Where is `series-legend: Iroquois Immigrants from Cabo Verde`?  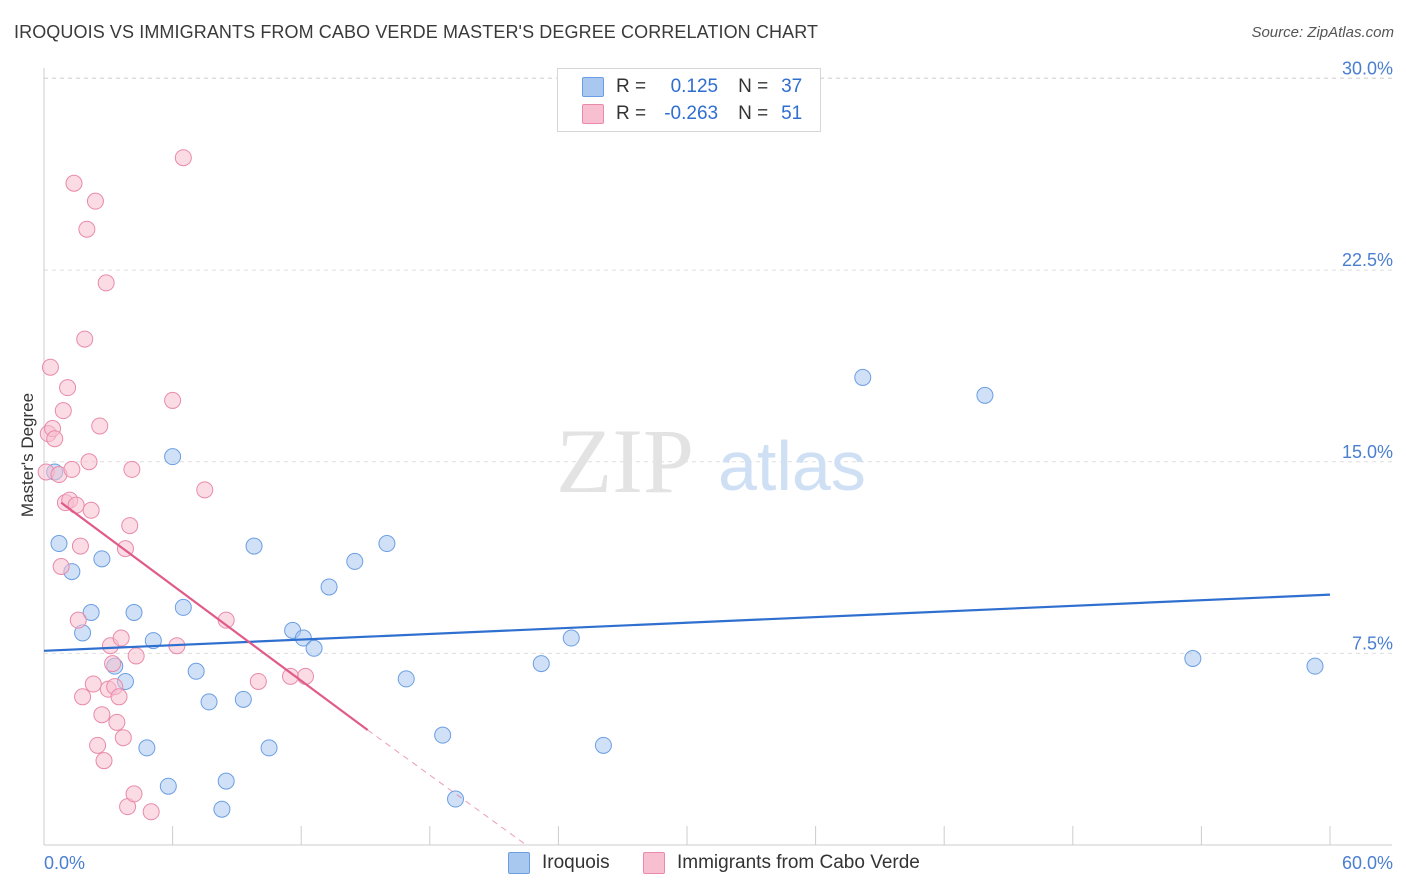 series-legend: Iroquois Immigrants from Cabo Verde is located at coordinates (703, 865).